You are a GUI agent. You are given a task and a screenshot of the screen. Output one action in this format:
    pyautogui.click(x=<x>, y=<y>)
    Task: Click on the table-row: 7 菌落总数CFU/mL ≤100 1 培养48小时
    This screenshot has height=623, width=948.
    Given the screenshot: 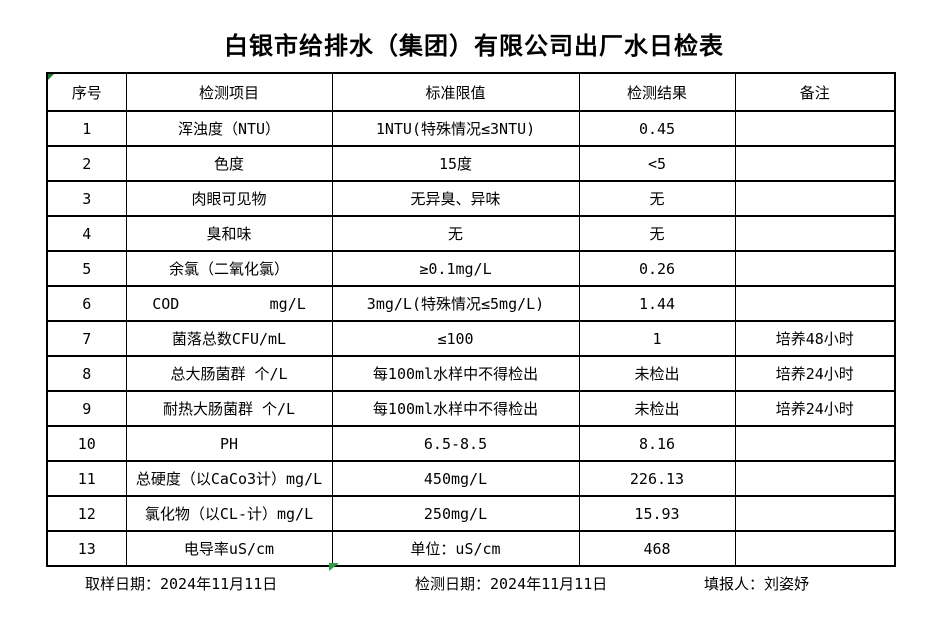 What is the action you would take?
    pyautogui.click(x=471, y=338)
    